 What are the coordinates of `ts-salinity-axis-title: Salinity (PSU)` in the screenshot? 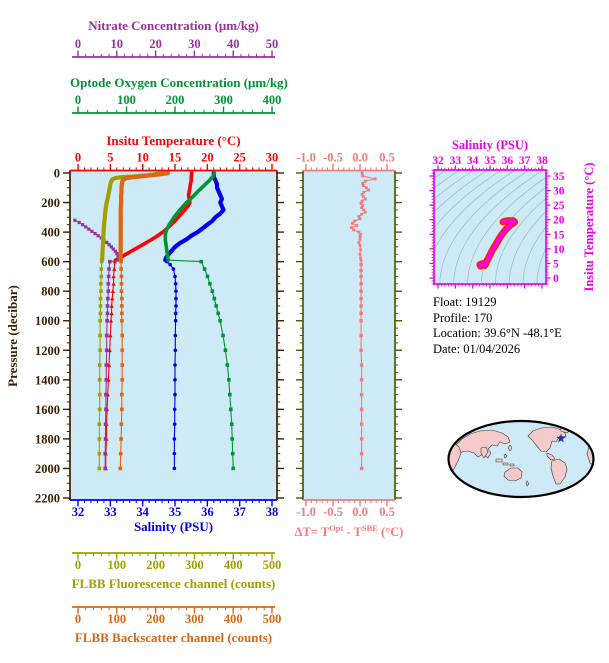 It's located at (490, 145).